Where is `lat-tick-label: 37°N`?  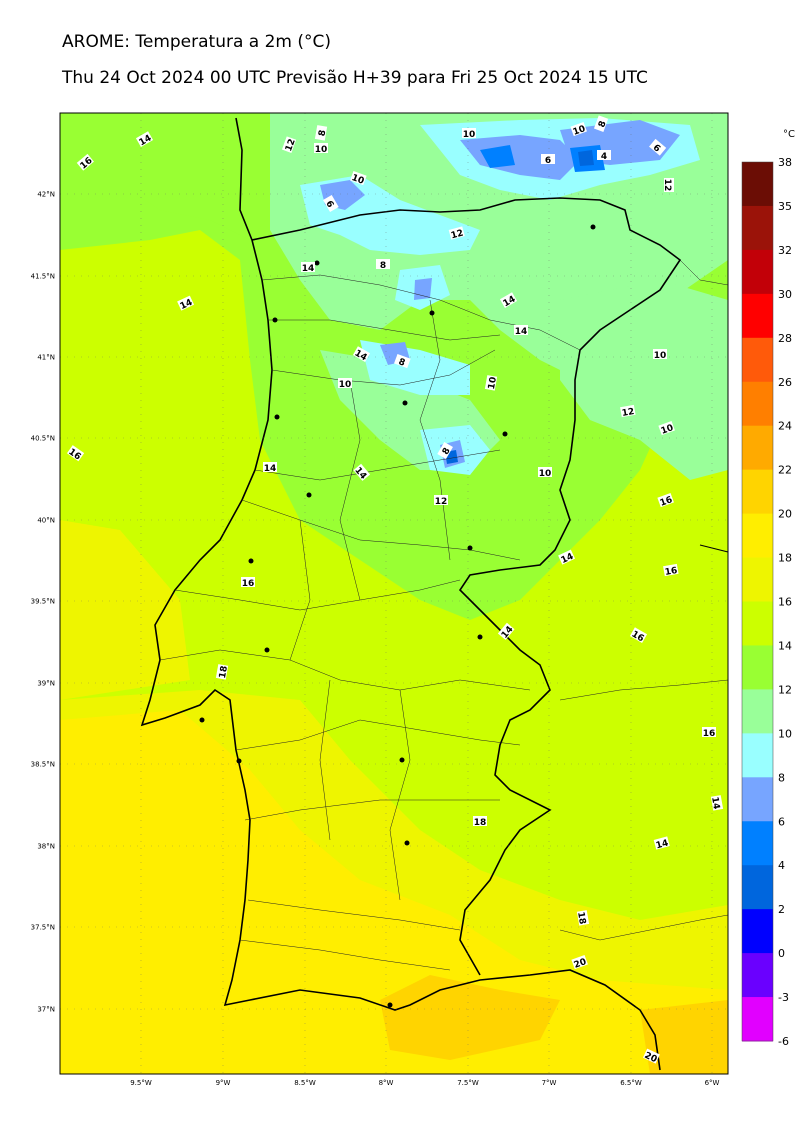 lat-tick-label: 37°N is located at coordinates (46, 1010).